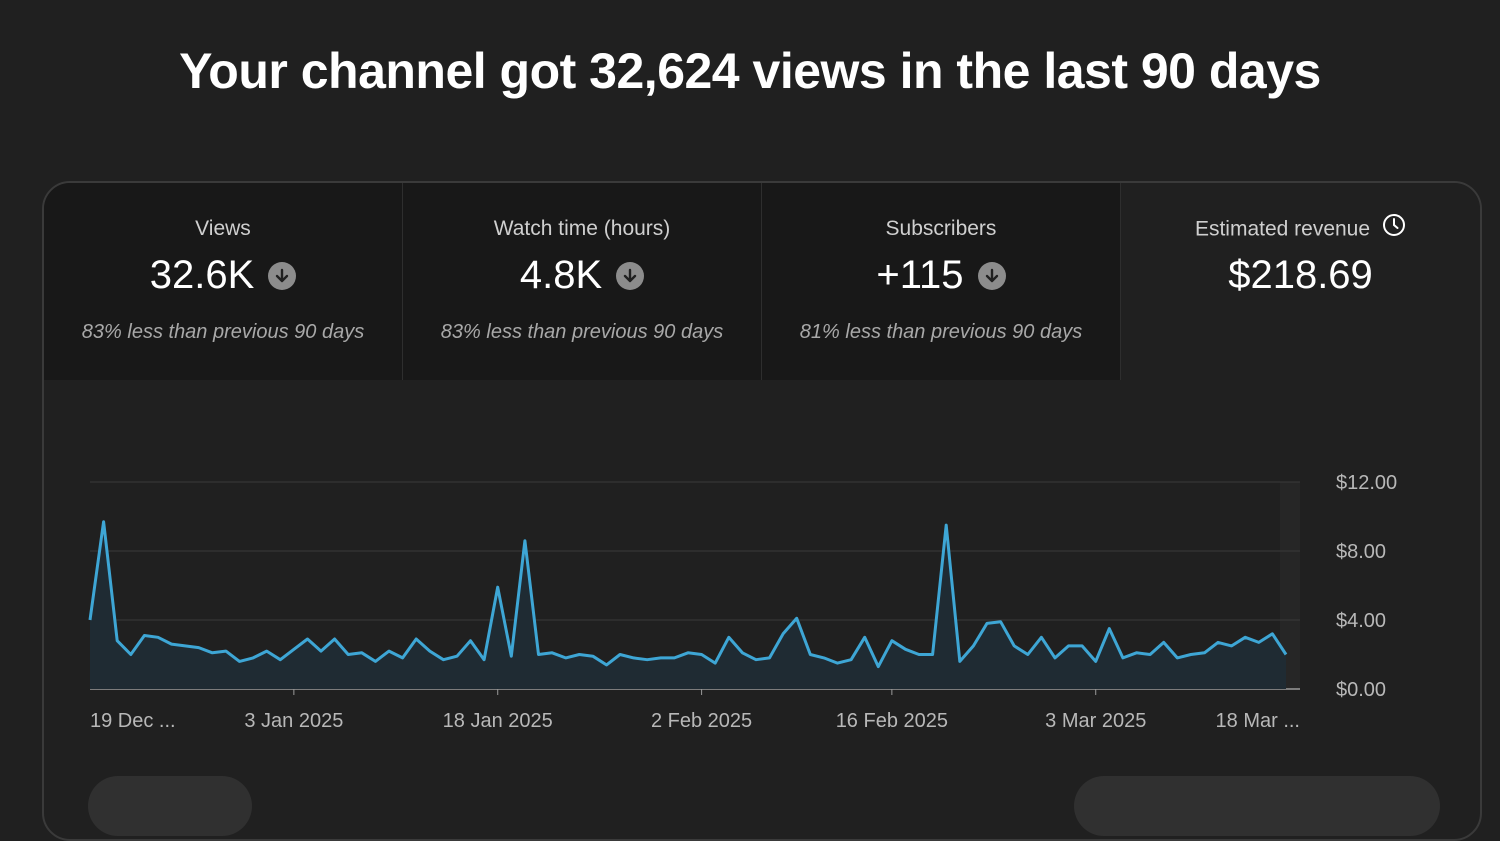 The height and width of the screenshot is (841, 1500). I want to click on secondary-card-button, so click(1257, 806).